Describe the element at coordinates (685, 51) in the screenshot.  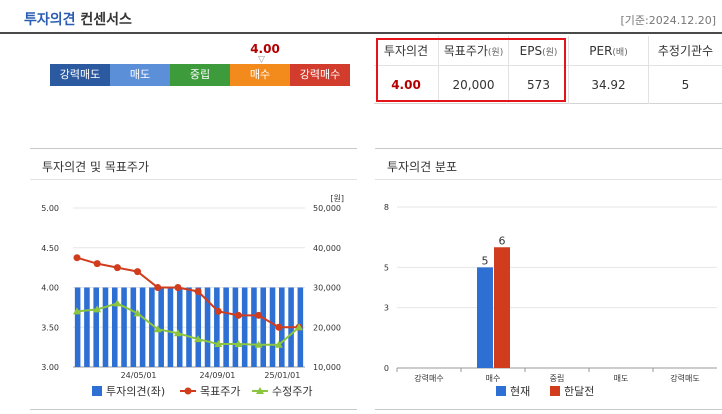
I see `header-analyst-count: 추정기관수` at that location.